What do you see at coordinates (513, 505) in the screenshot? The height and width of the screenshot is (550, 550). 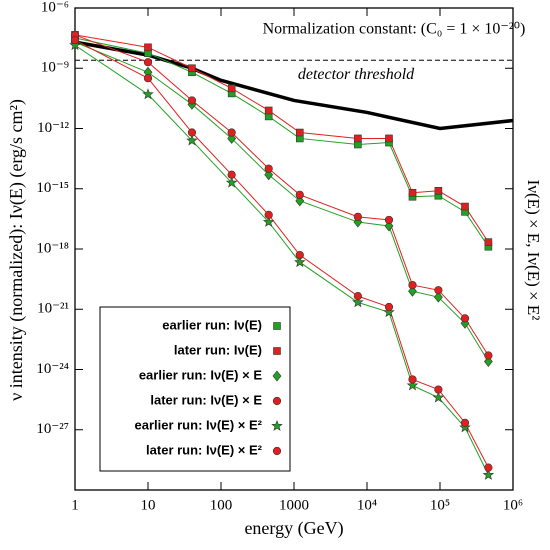 I see `x-tick-label: 10⁶` at bounding box center [513, 505].